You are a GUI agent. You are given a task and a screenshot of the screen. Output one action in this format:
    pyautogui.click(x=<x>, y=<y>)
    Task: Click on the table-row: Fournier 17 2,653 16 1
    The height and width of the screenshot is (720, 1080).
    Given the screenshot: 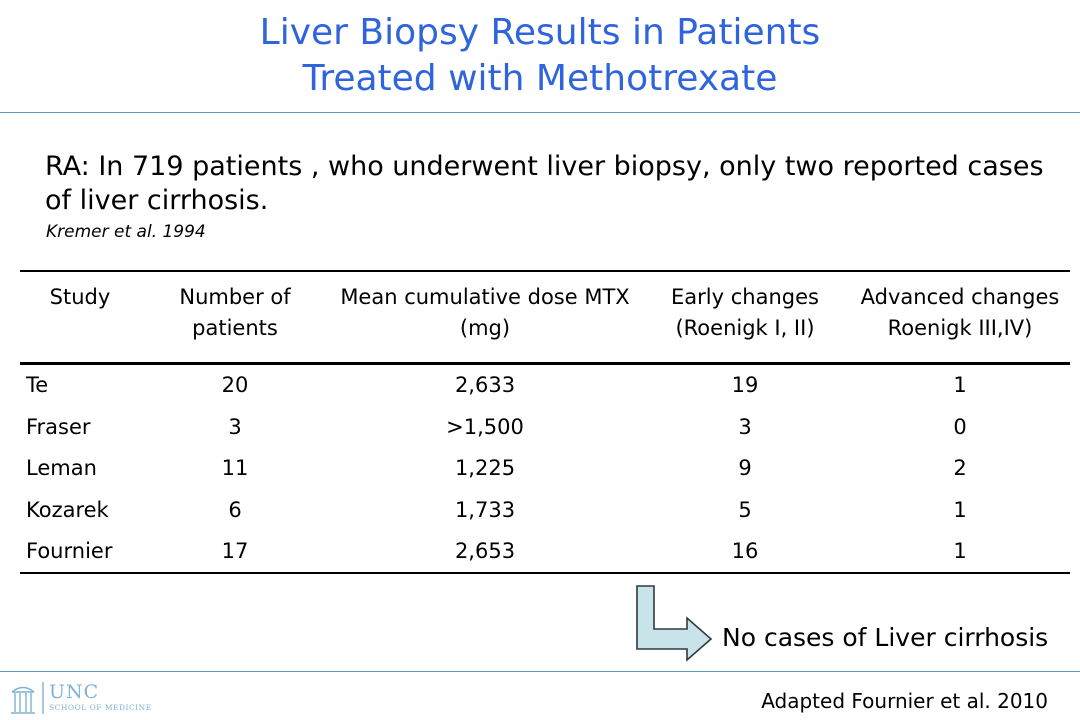 What is the action you would take?
    pyautogui.click(x=545, y=552)
    